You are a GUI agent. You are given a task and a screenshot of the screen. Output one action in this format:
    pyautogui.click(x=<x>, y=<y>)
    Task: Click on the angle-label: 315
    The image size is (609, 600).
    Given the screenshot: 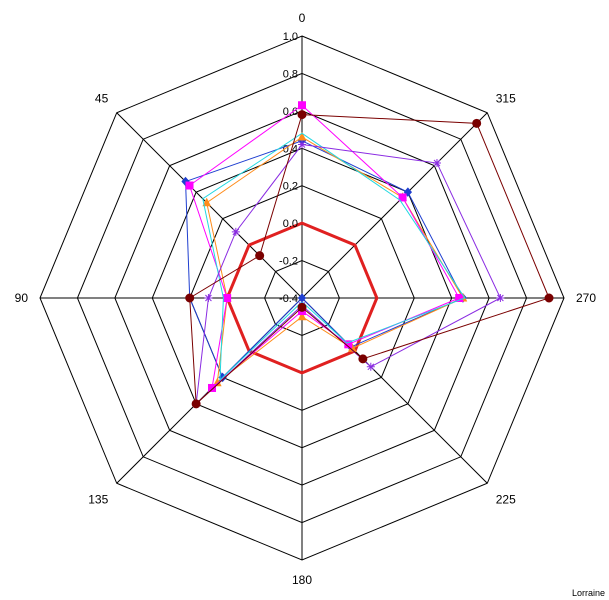 What is the action you would take?
    pyautogui.click(x=506, y=98)
    